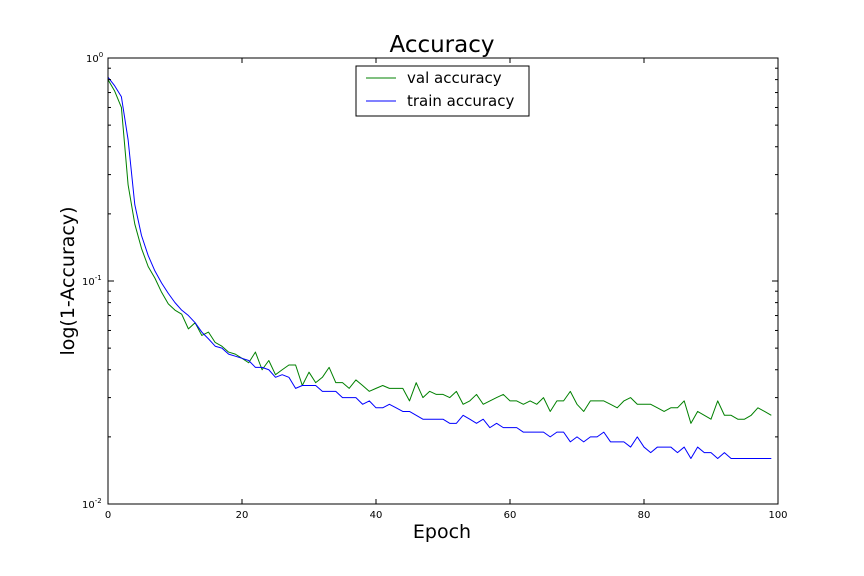 This screenshot has width=864, height=576. What do you see at coordinates (68, 280) in the screenshot?
I see `y-axis-label: log(1-Accuracy)` at bounding box center [68, 280].